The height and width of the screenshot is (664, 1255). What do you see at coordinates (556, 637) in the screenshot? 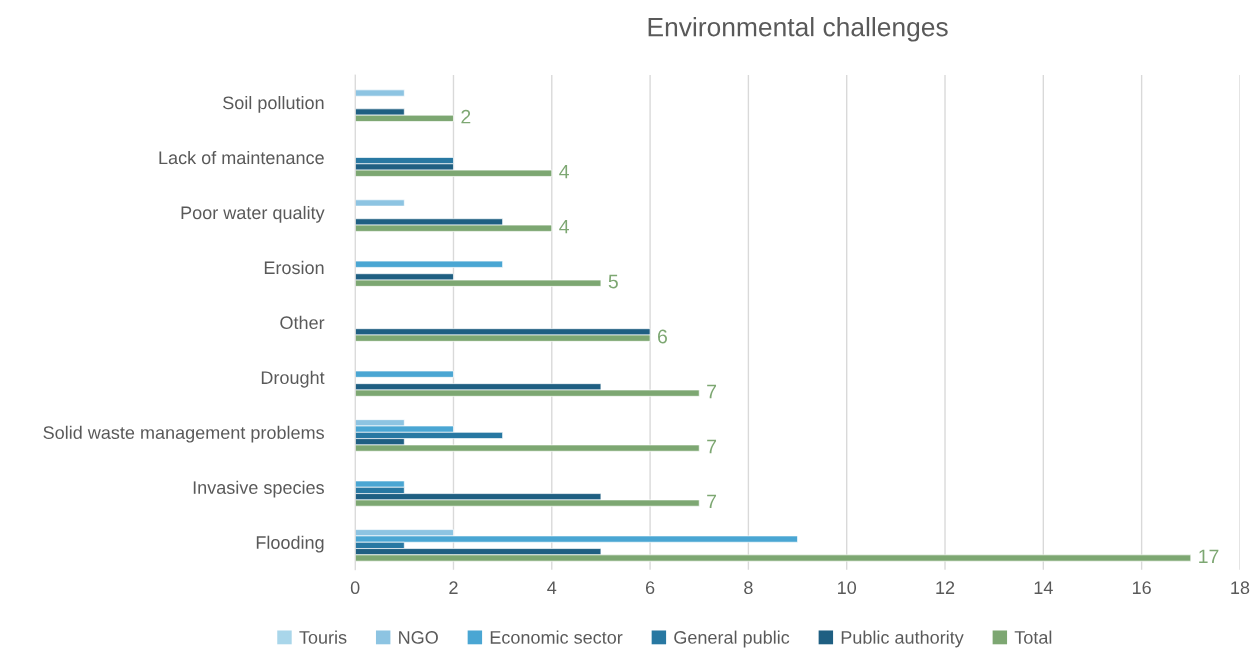
I see `legend-label: Economic sector` at bounding box center [556, 637].